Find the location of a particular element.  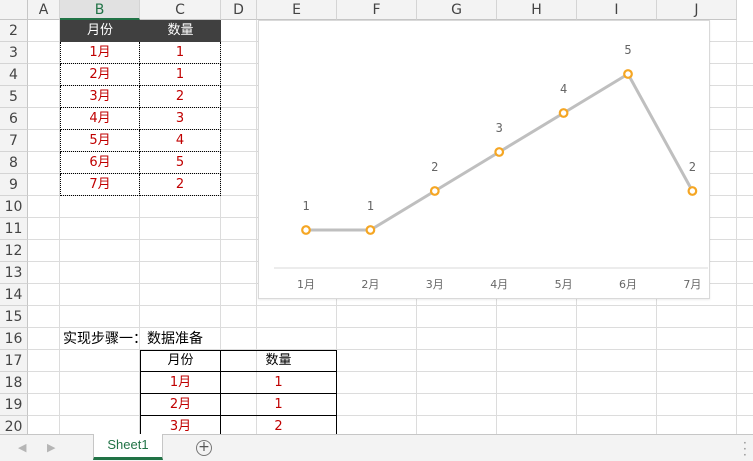

table2-header-cell: 月份 is located at coordinates (180, 361).